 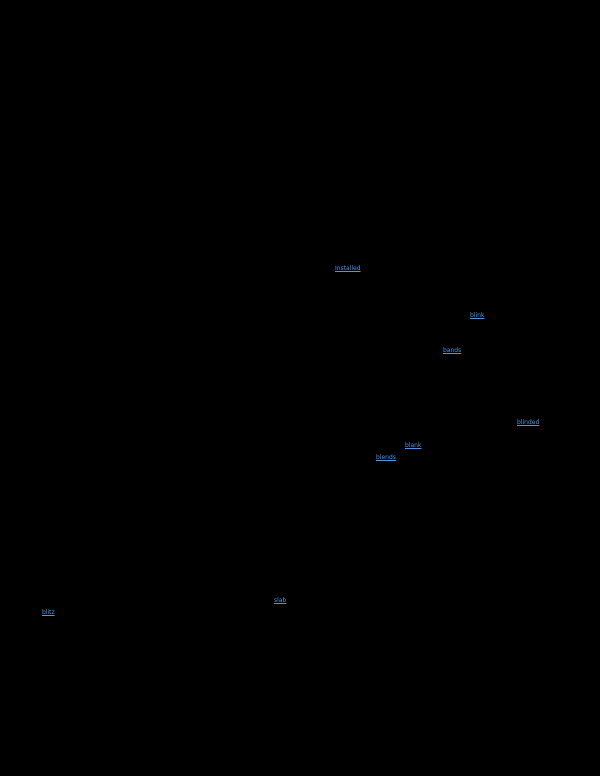 I want to click on hyperlink: blank, so click(x=413, y=445).